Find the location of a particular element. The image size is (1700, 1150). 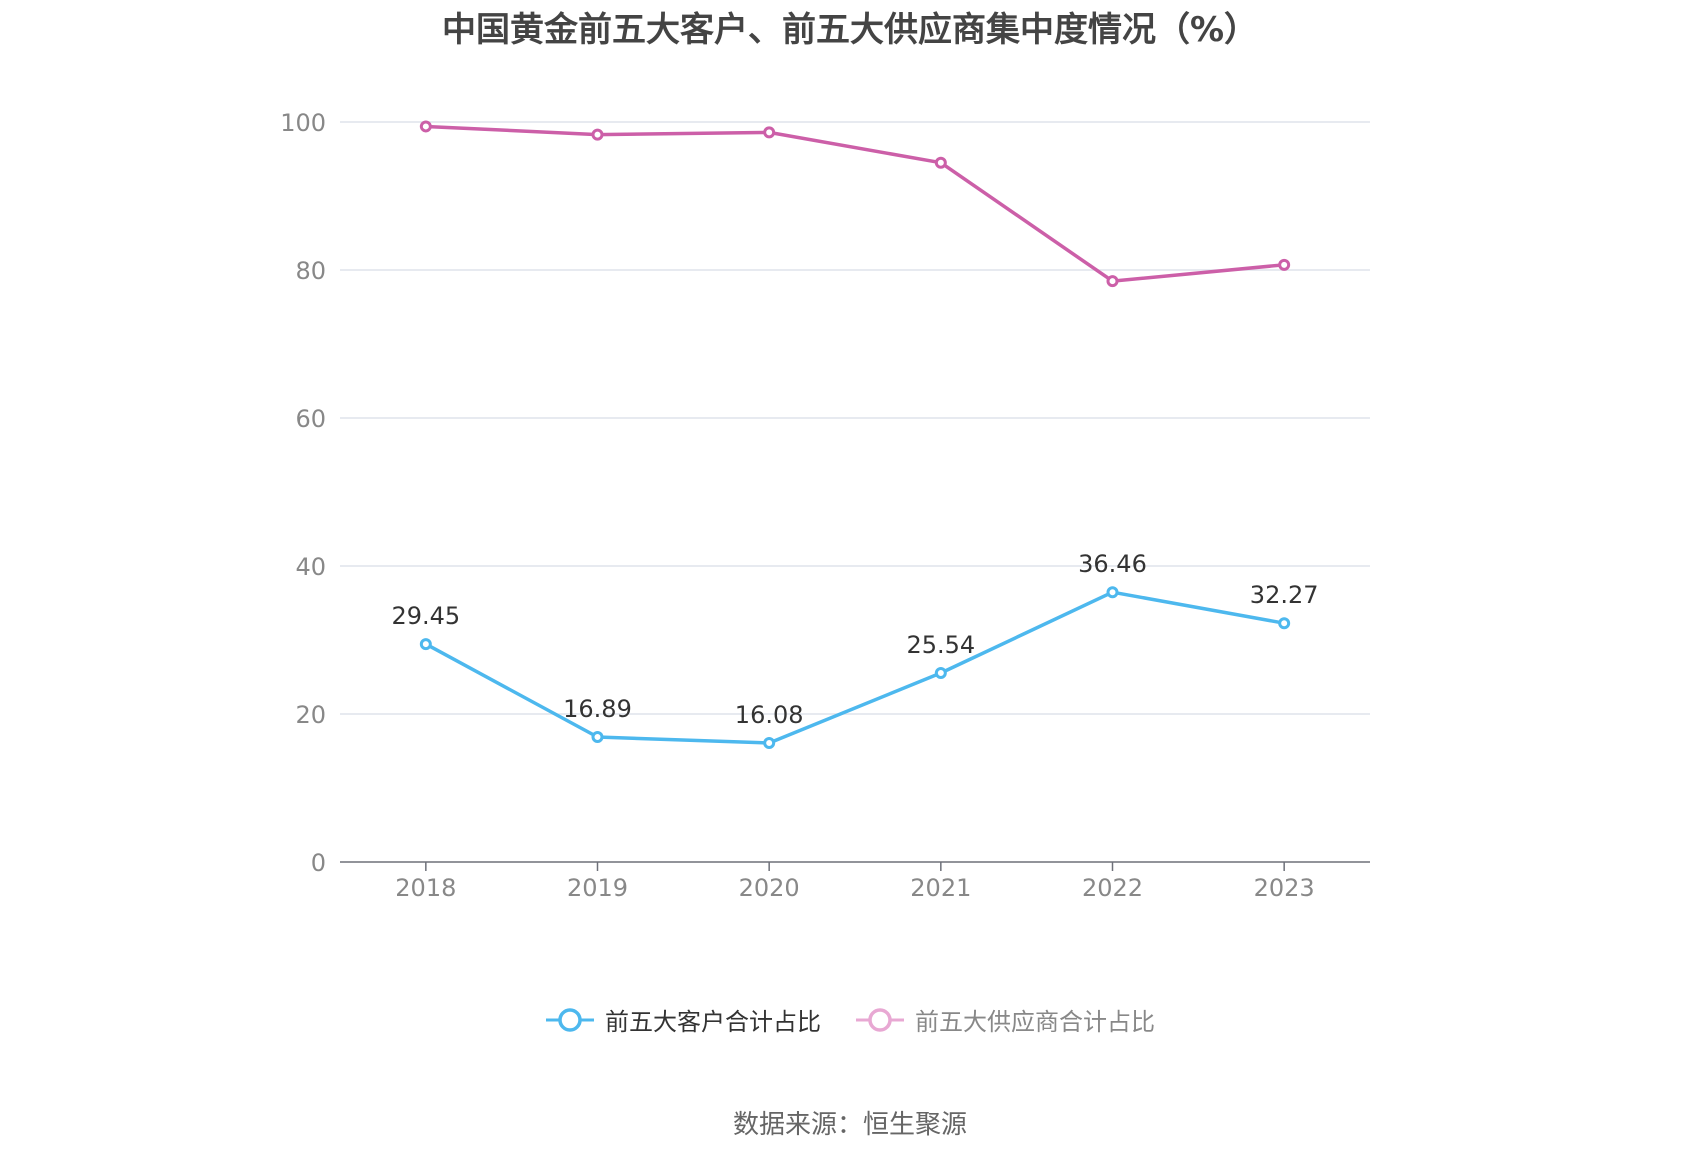

chart-title: 中国黄金前五大客户、前五大供应商集中度情况（%） is located at coordinates (850, 30).